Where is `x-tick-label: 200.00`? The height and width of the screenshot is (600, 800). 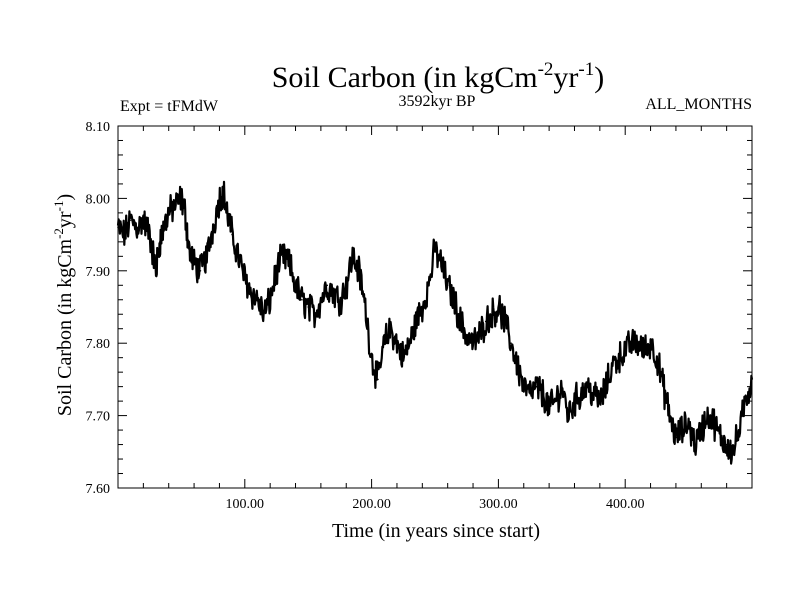
x-tick-label: 200.00 is located at coordinates (371, 504).